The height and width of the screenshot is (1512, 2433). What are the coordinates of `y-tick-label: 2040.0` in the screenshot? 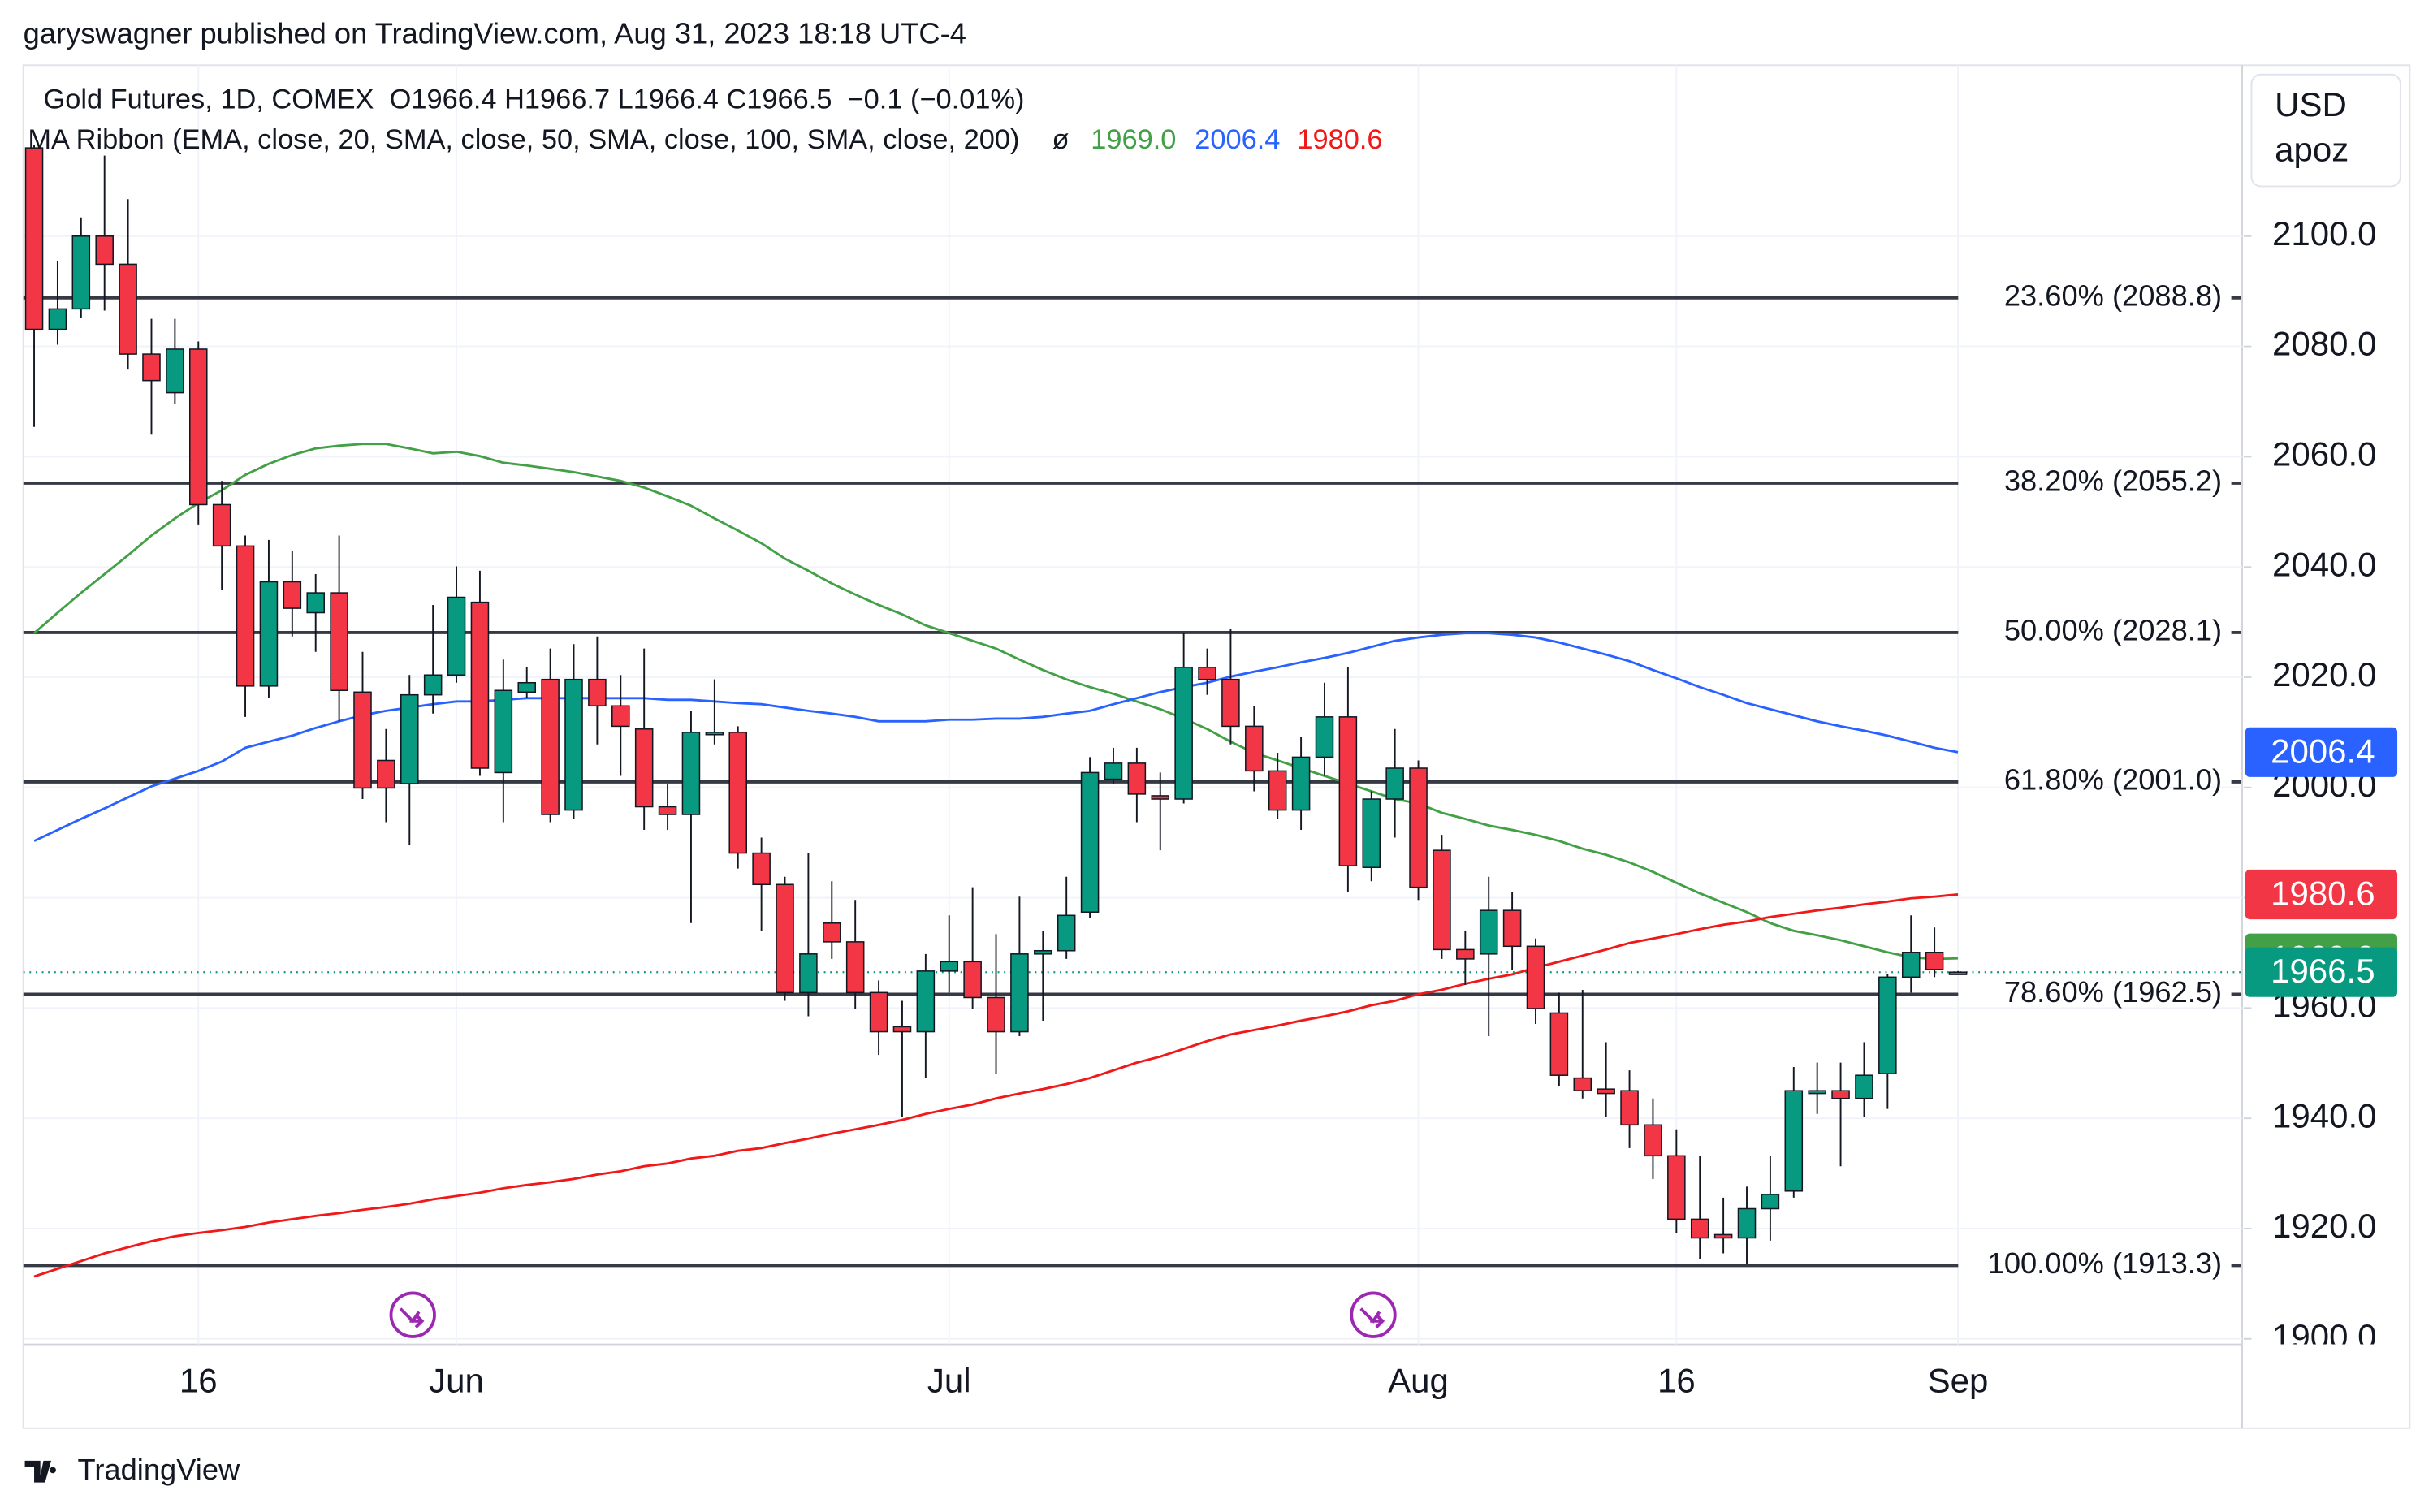 It's located at (2324, 564).